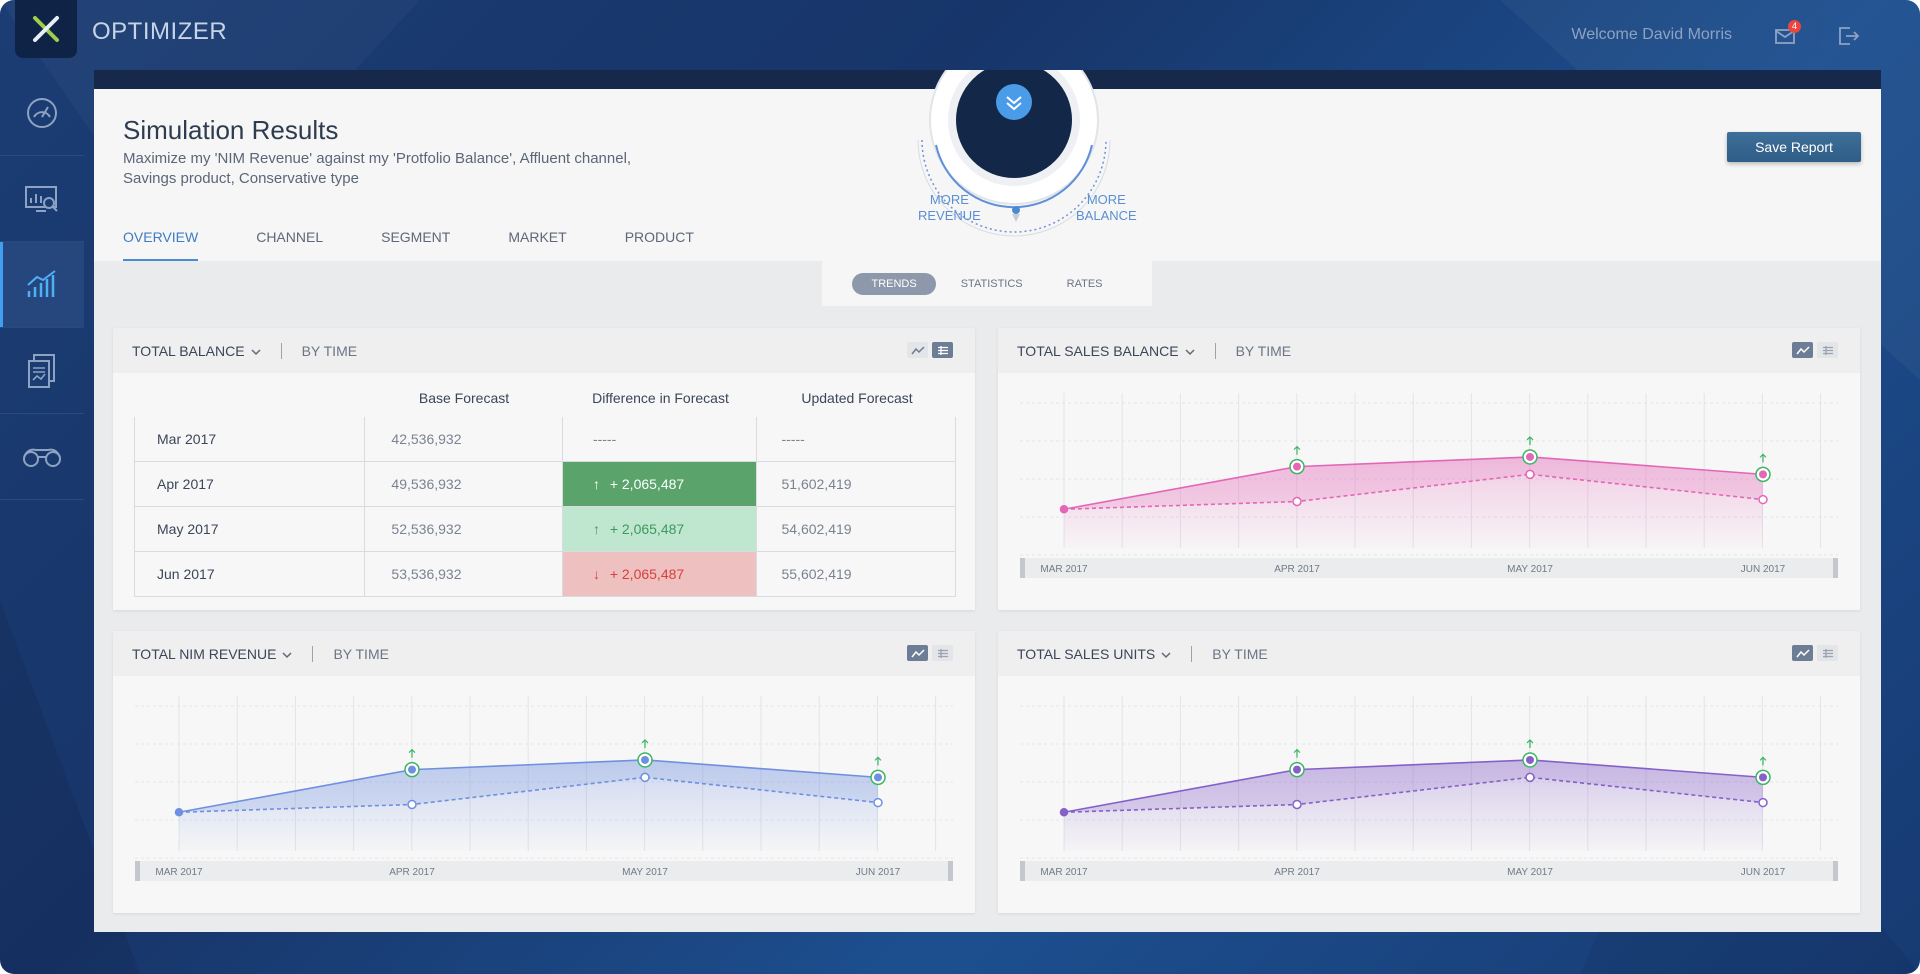 Image resolution: width=1920 pixels, height=974 pixels. What do you see at coordinates (1086, 653) in the screenshot?
I see `card-title: TOTAL SALES UNITS` at bounding box center [1086, 653].